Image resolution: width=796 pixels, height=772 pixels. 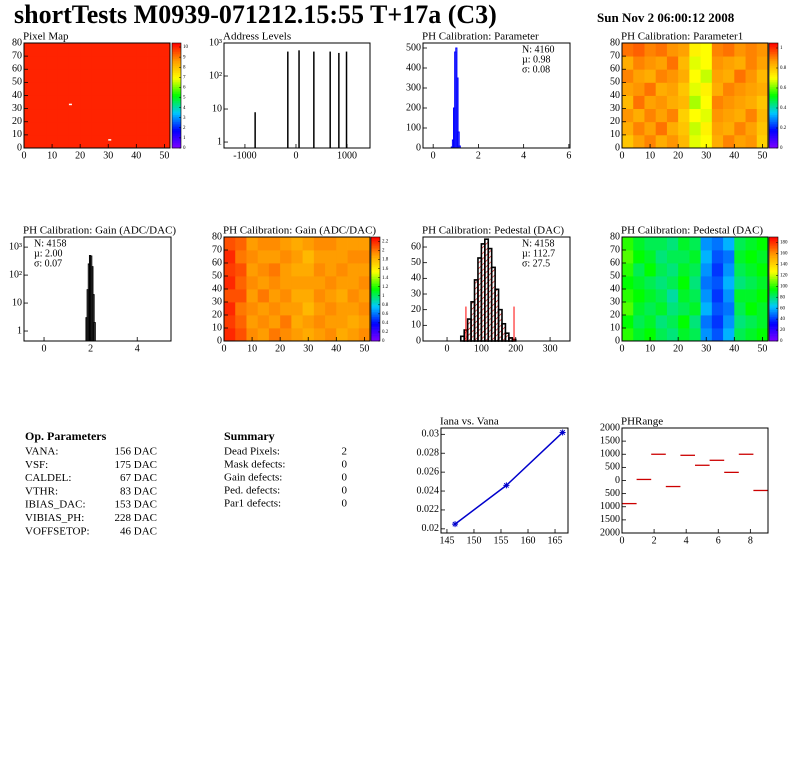 I want to click on colorbar-label: 0, so click(x=781, y=148).